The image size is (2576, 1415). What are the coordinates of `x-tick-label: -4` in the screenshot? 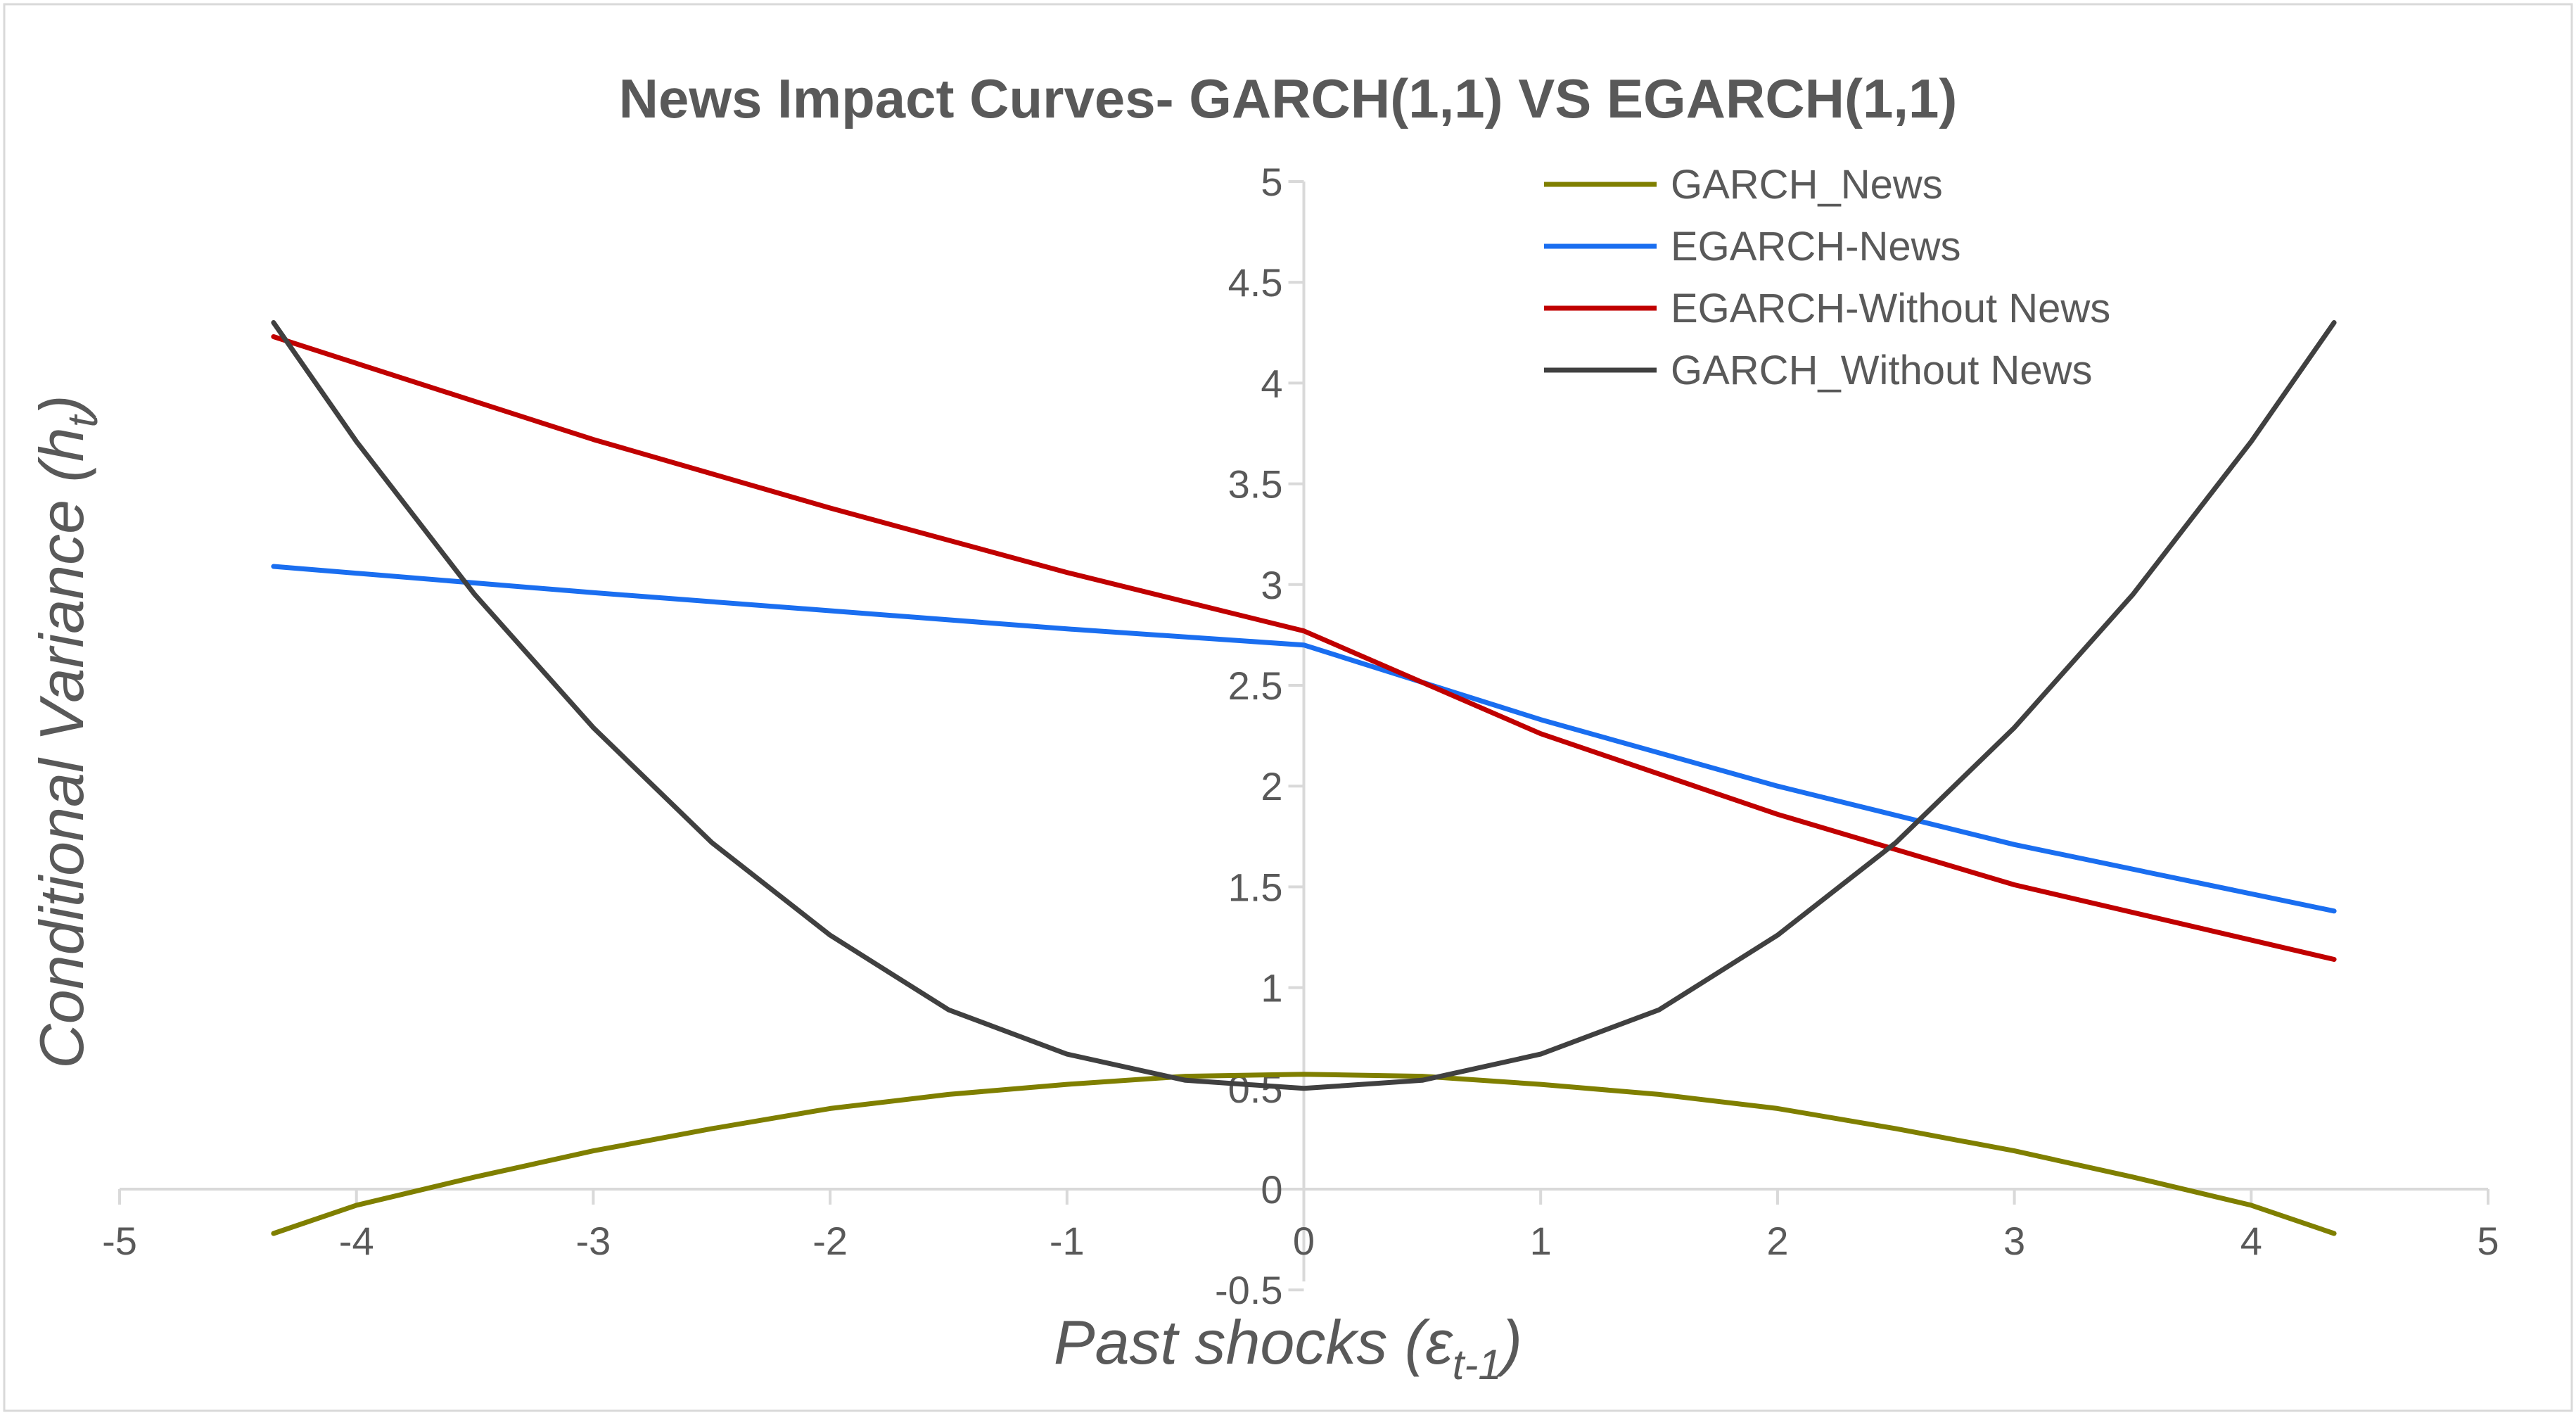 It's located at (356, 1241).